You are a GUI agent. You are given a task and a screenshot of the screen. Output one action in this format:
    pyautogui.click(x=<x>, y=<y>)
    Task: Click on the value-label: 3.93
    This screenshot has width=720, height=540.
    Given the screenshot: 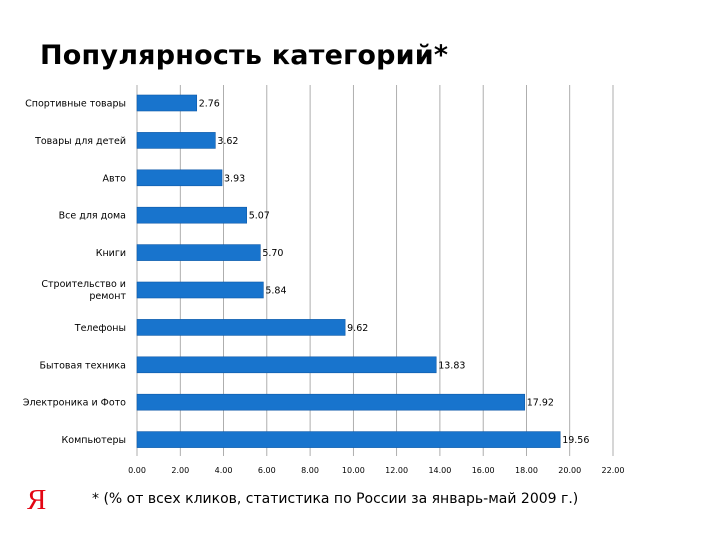 What is the action you would take?
    pyautogui.click(x=234, y=178)
    